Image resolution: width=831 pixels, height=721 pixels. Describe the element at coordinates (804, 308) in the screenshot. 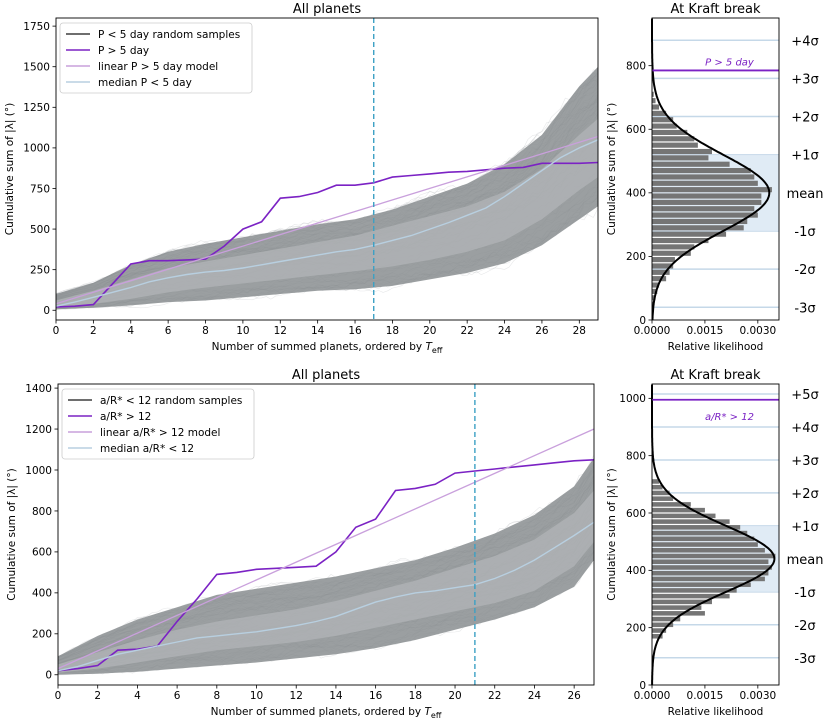

I see `sigma-label: -3σ` at that location.